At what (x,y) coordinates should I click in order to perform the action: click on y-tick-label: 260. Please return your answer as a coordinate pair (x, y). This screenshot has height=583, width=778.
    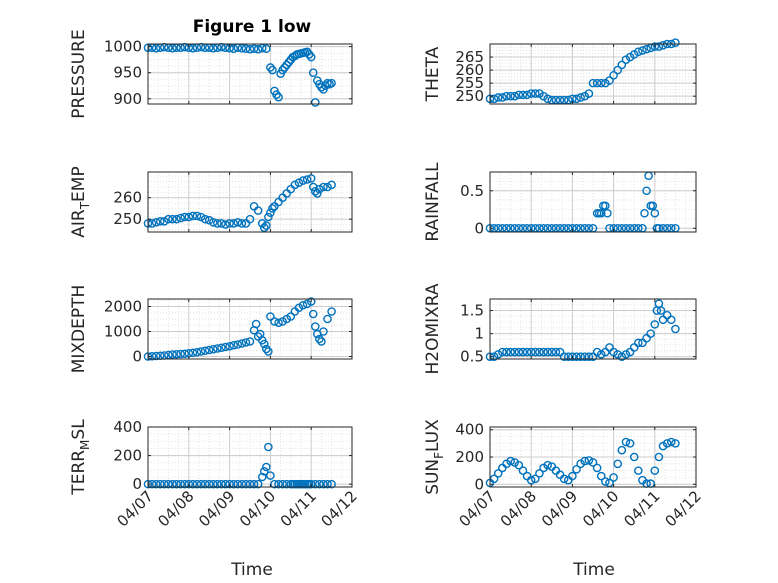
    Looking at the image, I should click on (127, 198).